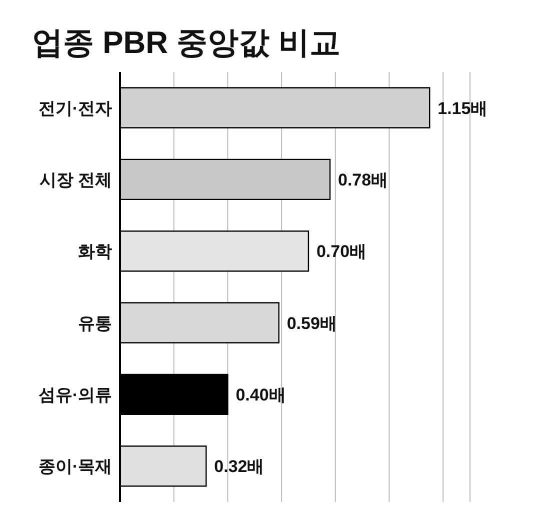  I want to click on y-tick-label: 종이·목재, so click(75, 466).